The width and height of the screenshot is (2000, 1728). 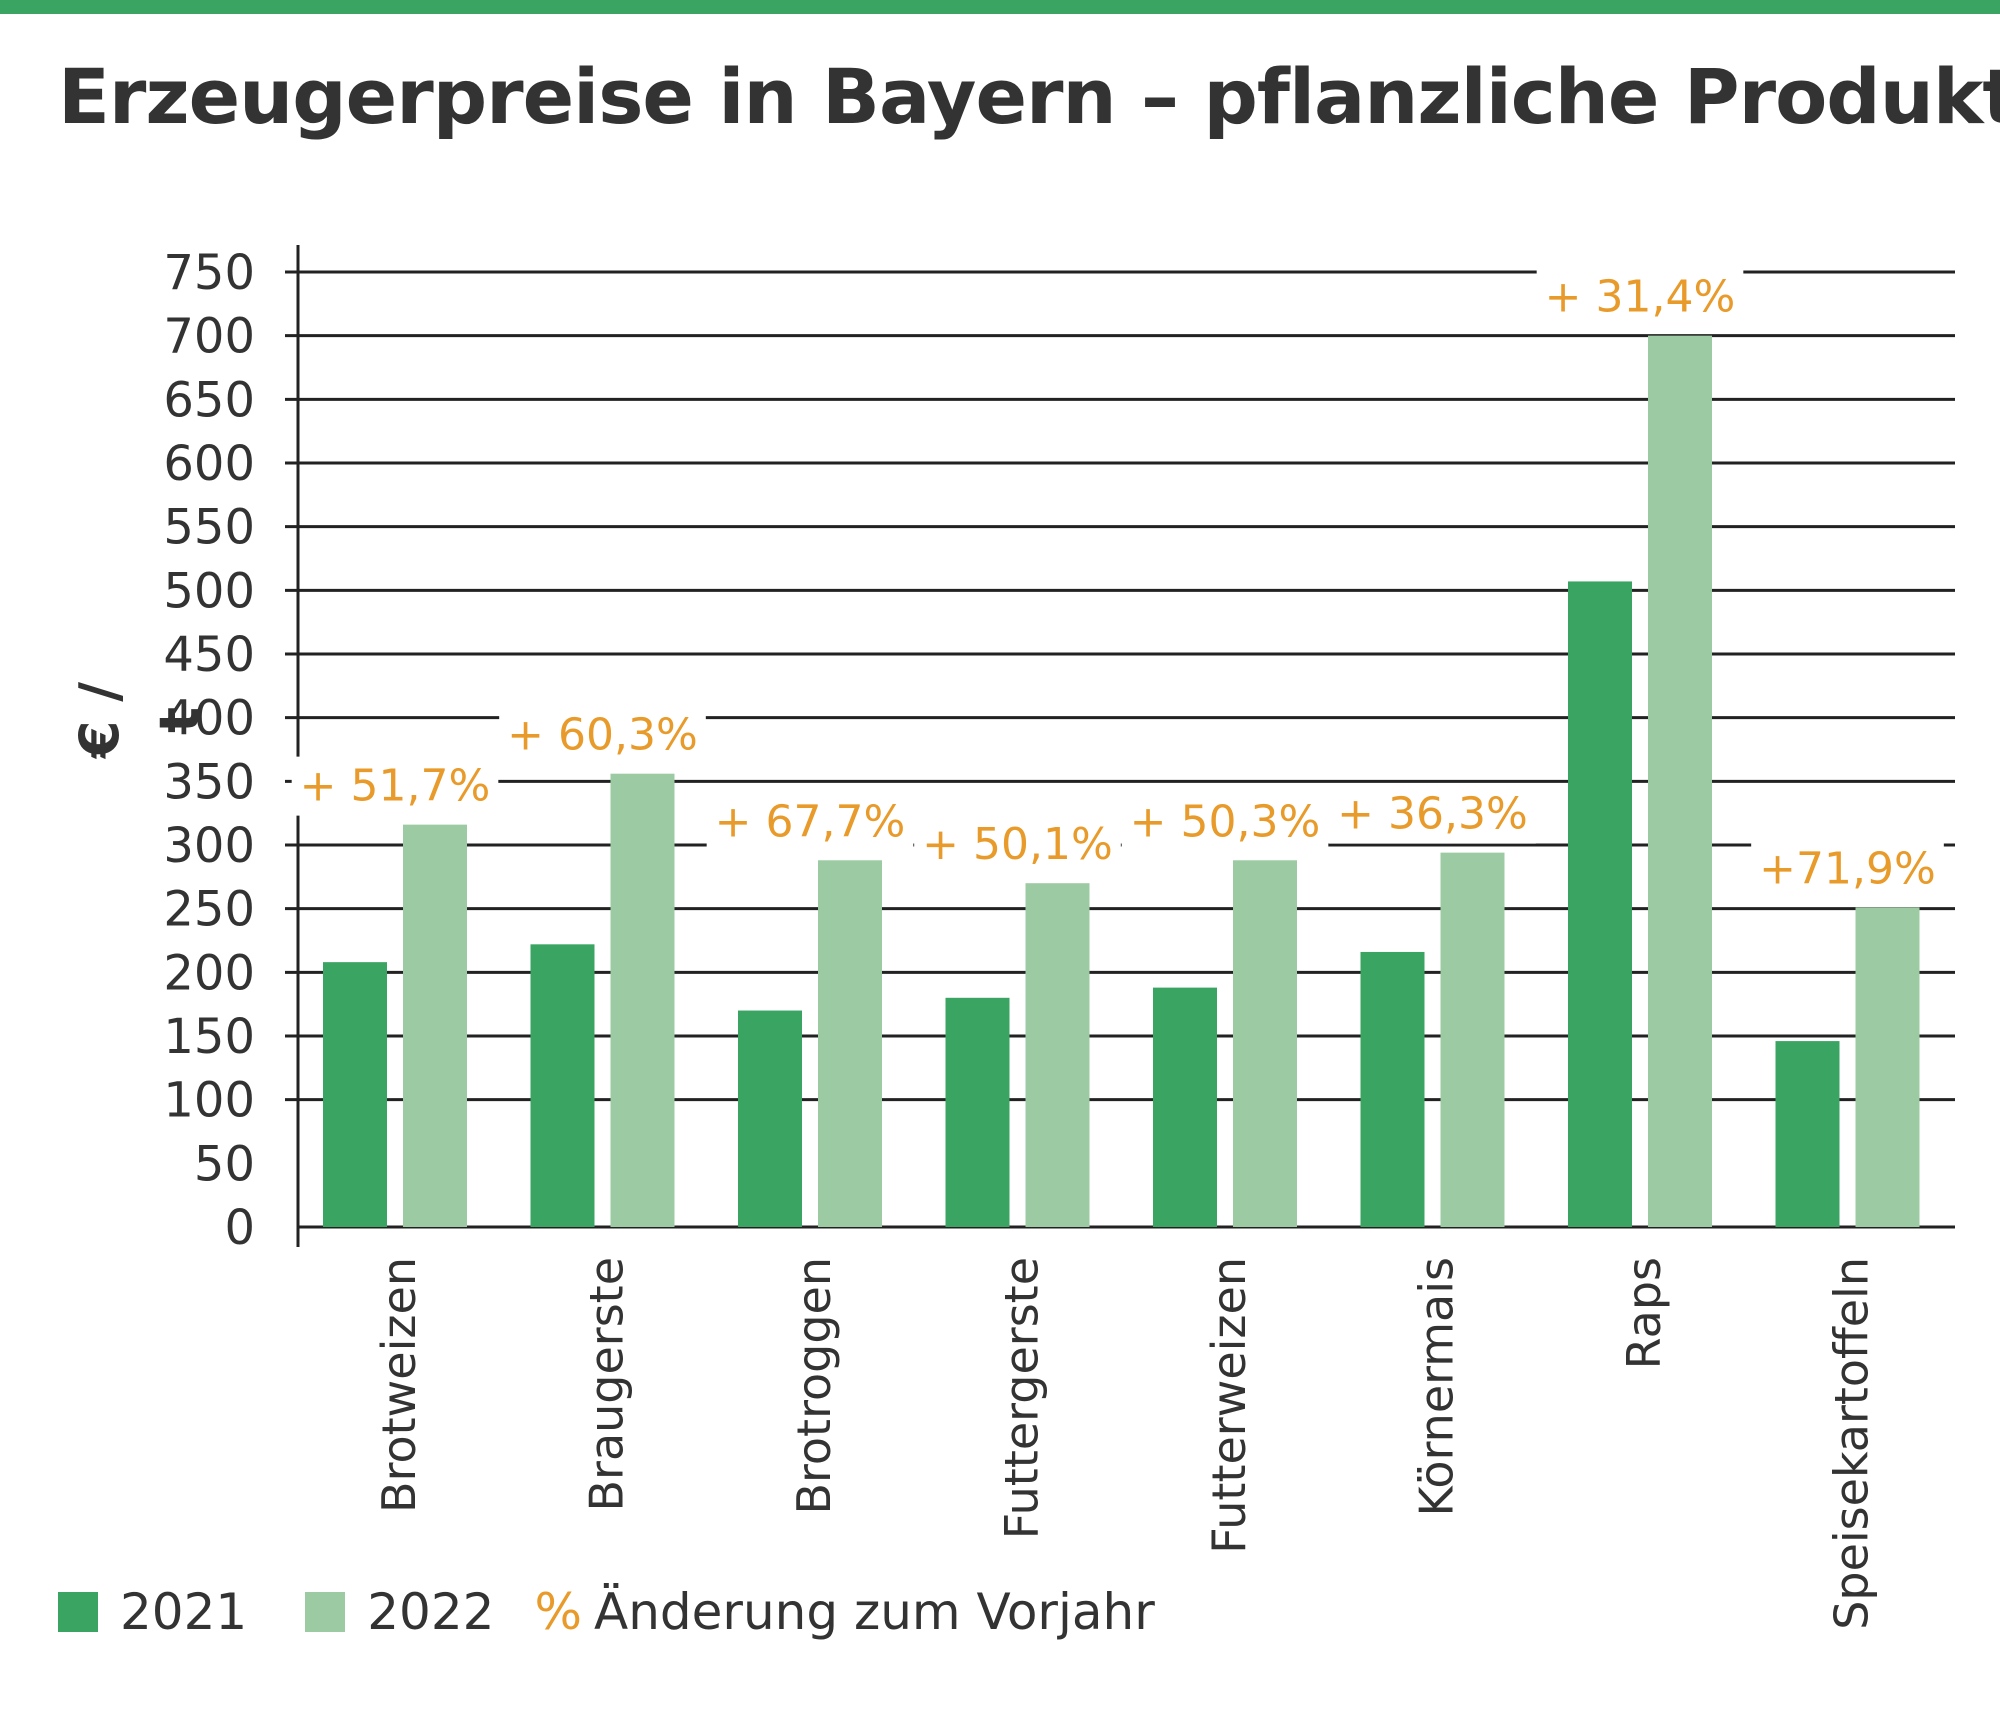 I want to click on y-tick-label: 150, so click(x=209, y=1037).